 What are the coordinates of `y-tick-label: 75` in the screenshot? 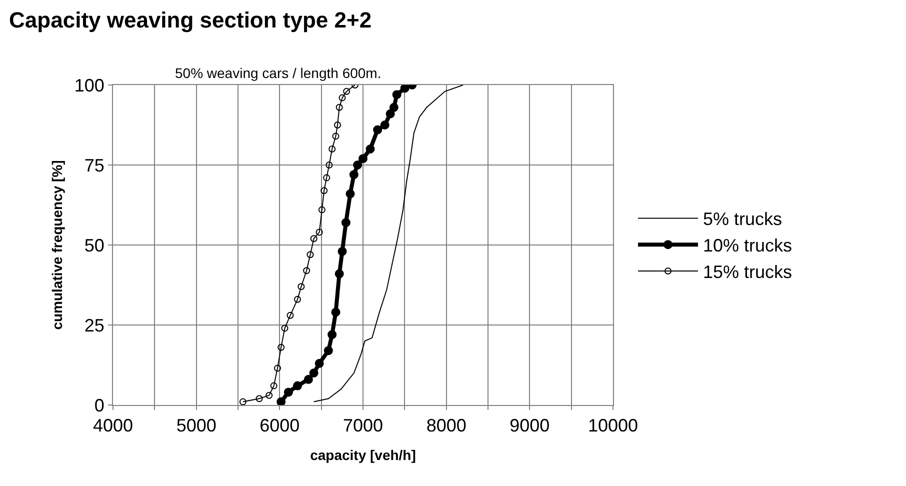 It's located at (94, 165).